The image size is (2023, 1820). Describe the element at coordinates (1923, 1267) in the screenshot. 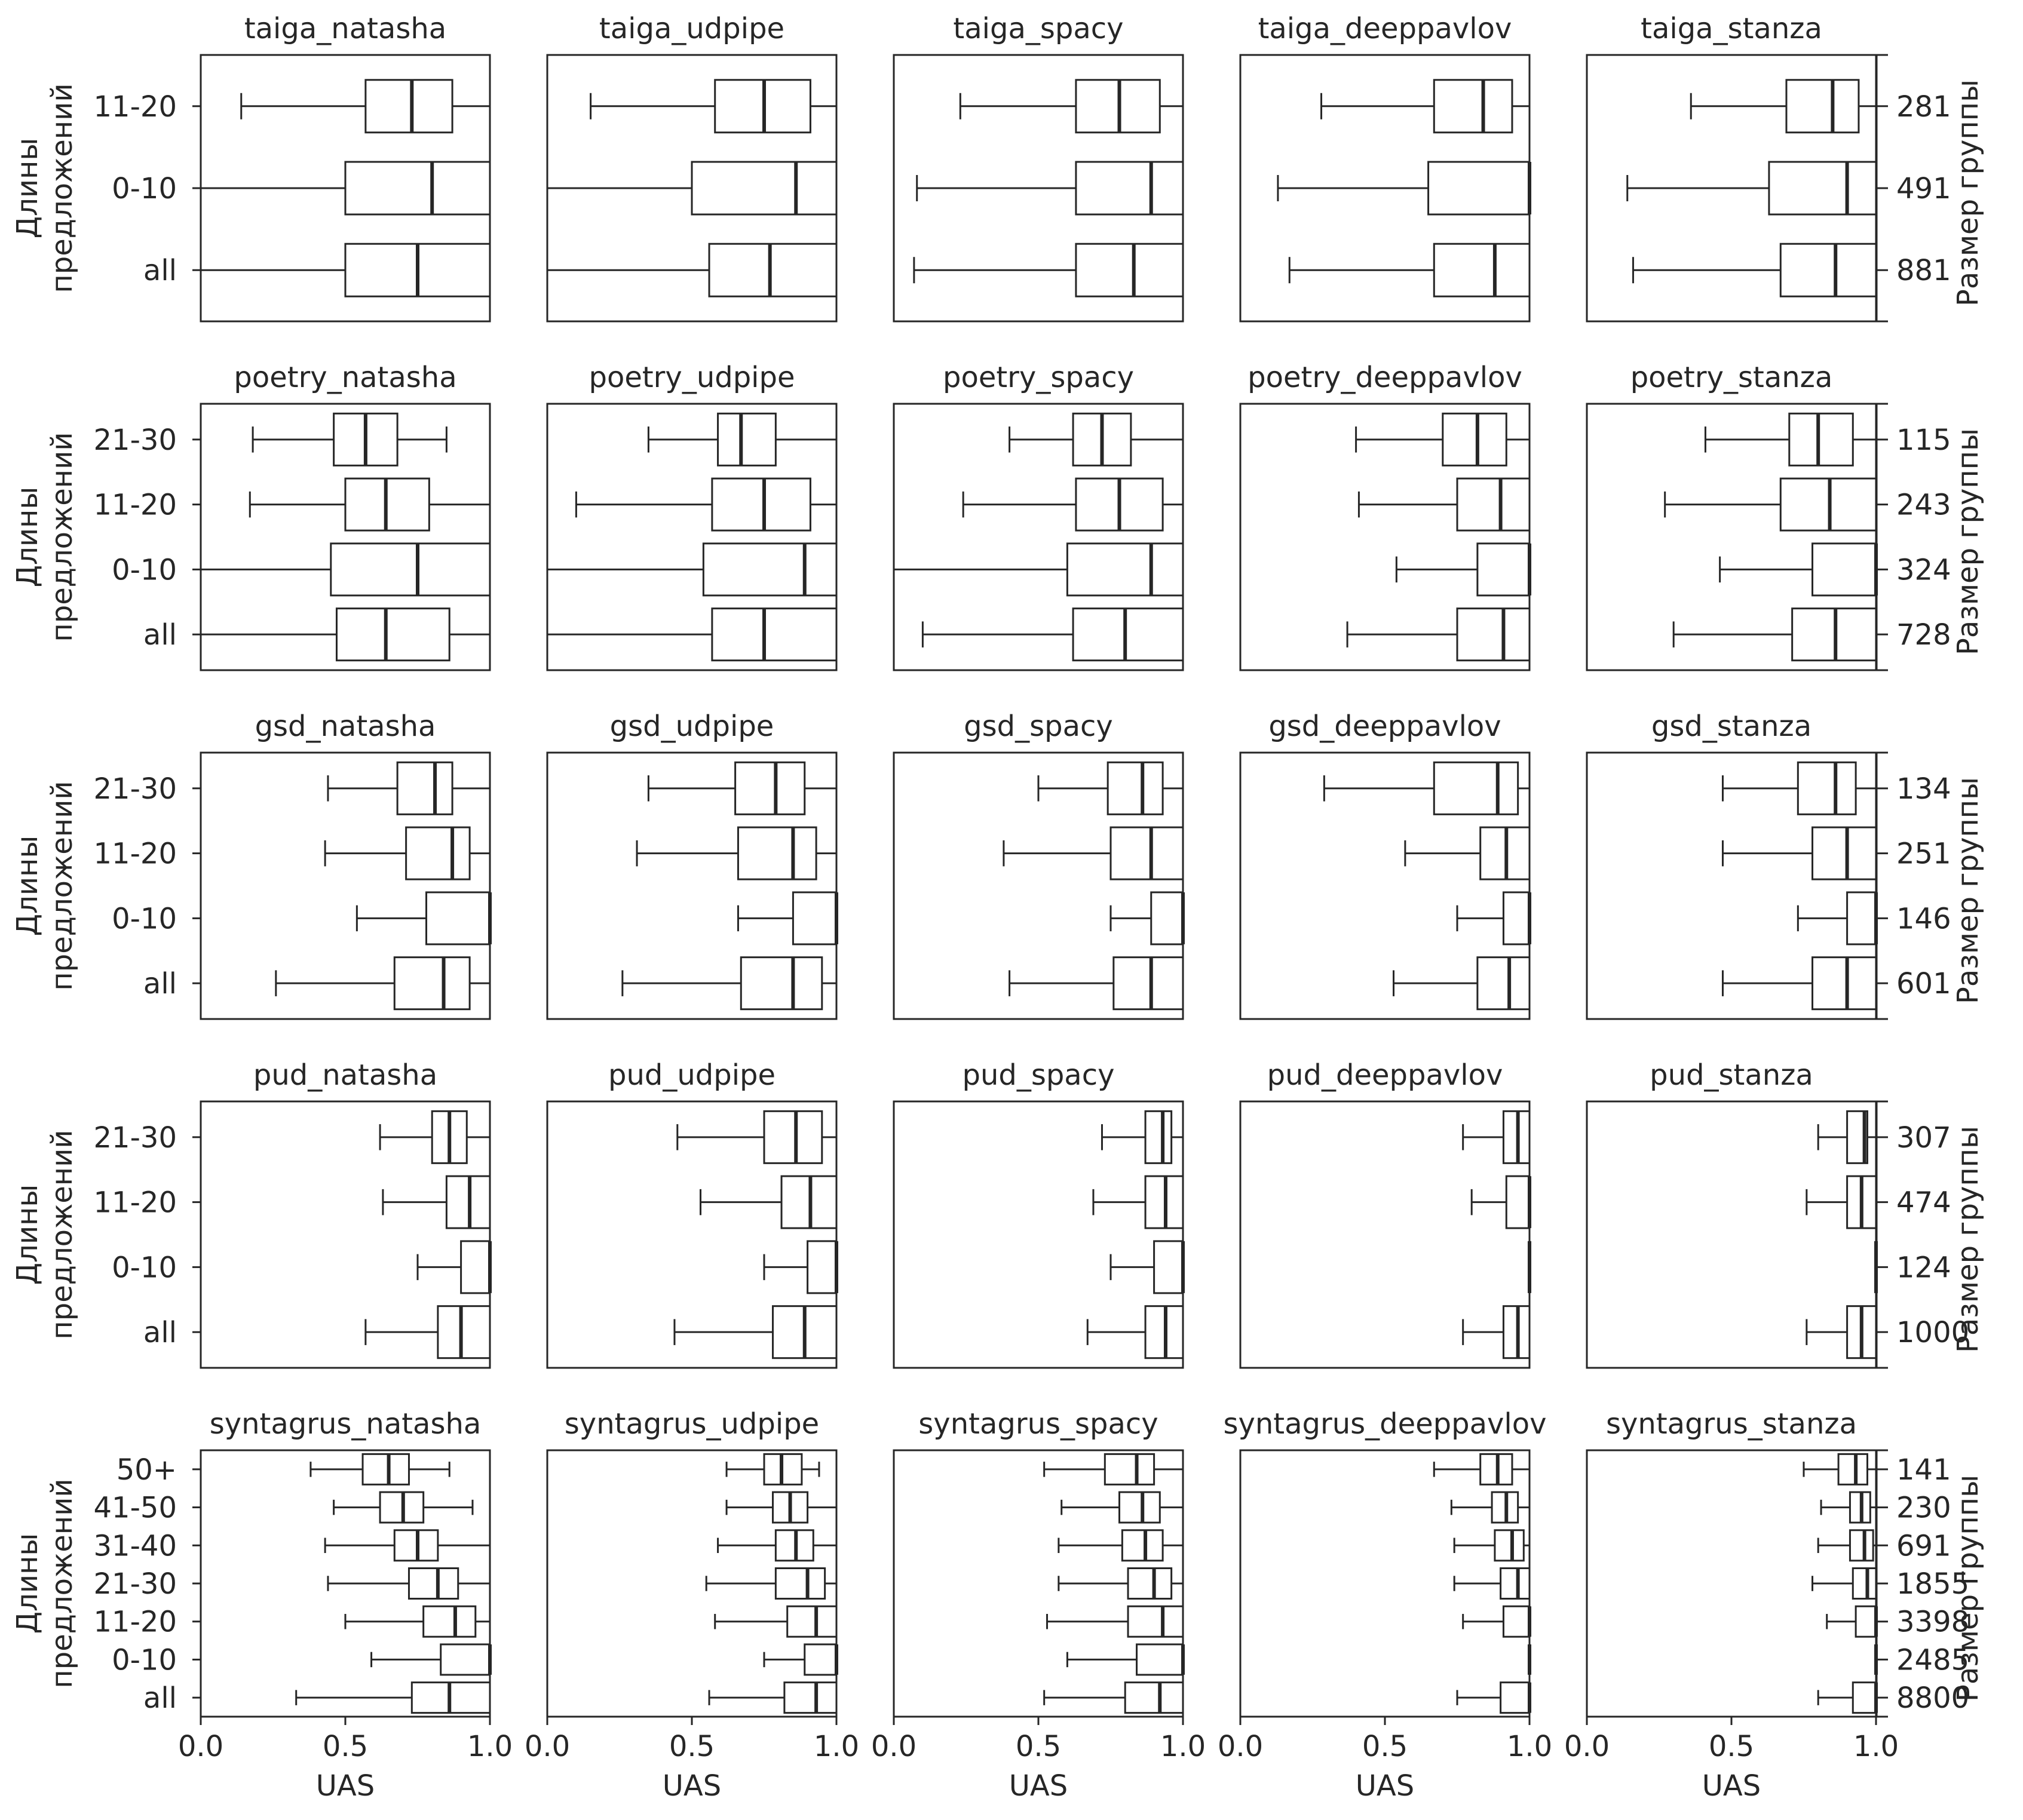

I see `group-size-label: 124` at that location.